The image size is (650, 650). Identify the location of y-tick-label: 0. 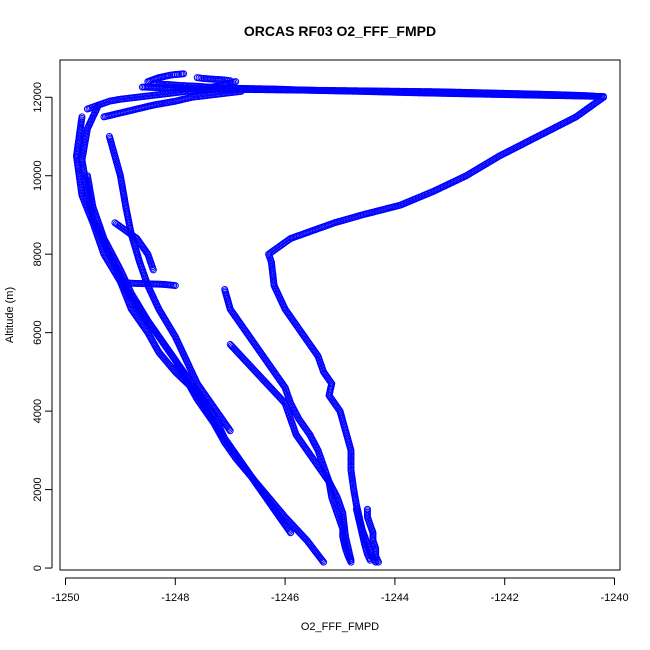
(38, 568).